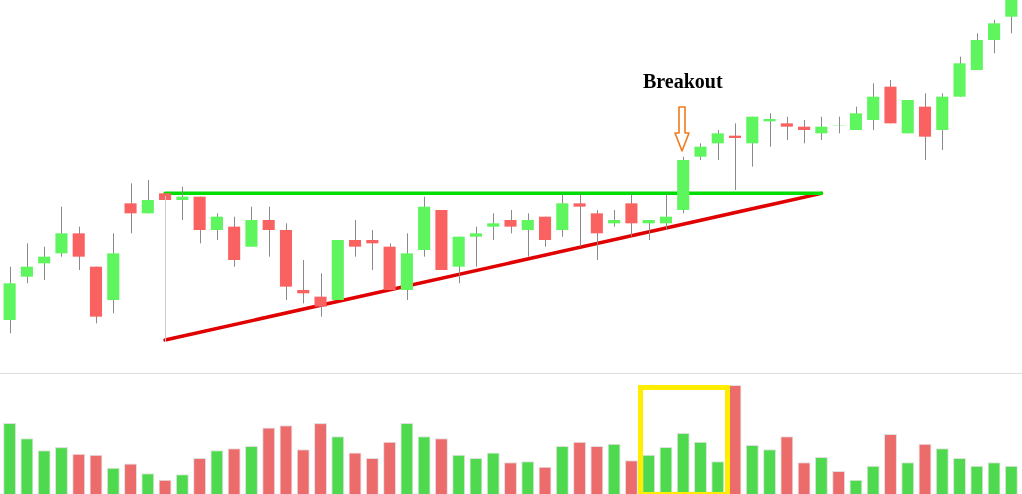 This screenshot has width=1022, height=494. Describe the element at coordinates (683, 81) in the screenshot. I see `annotation: Breakout` at that location.